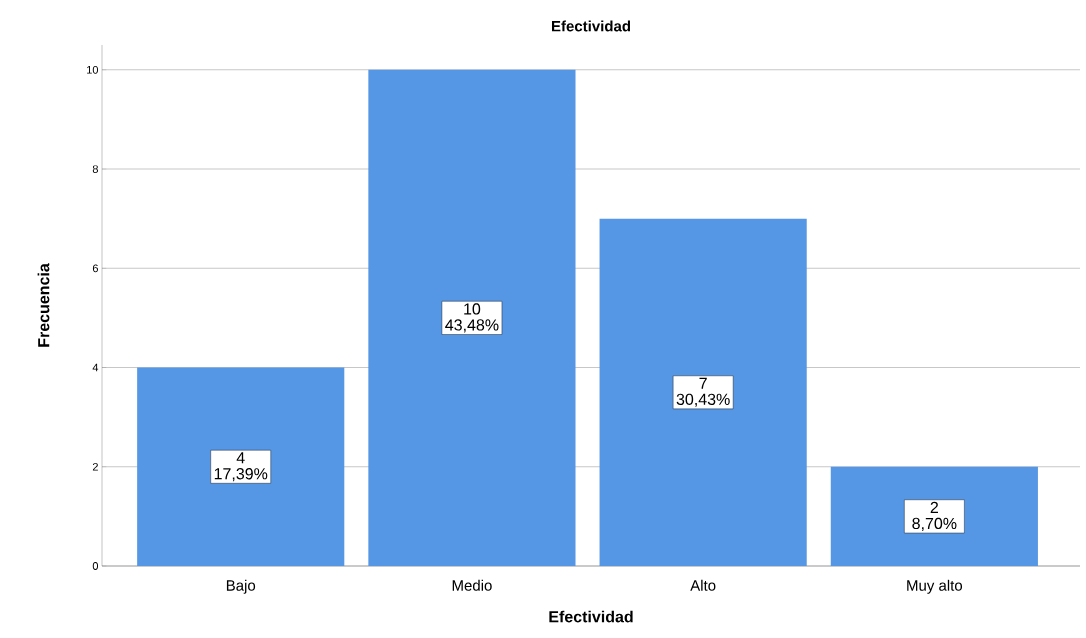 The height and width of the screenshot is (638, 1086). What do you see at coordinates (591, 616) in the screenshot?
I see `x-axis-title: Efectividad` at bounding box center [591, 616].